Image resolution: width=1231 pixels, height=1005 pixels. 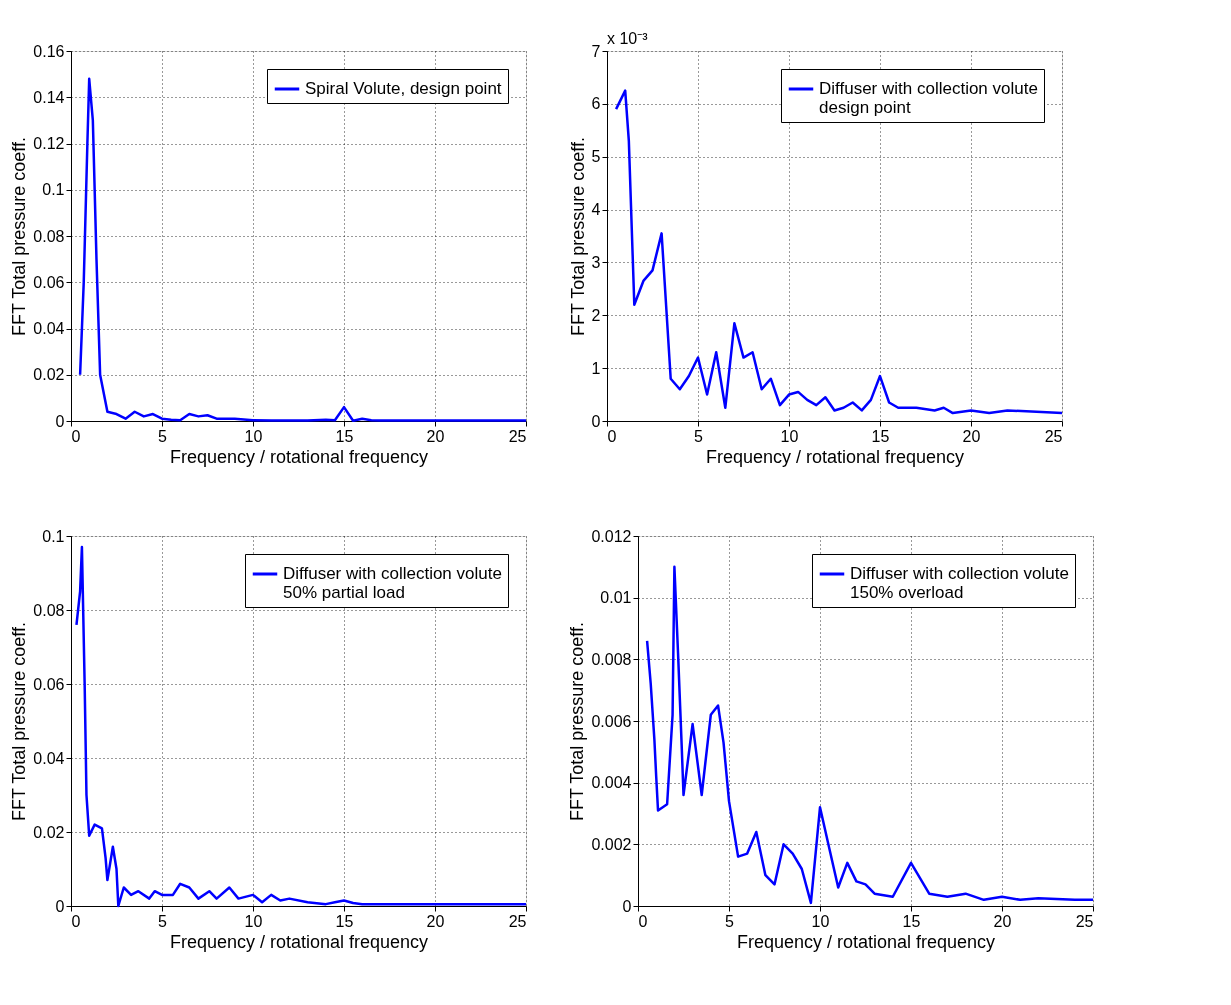 What do you see at coordinates (611, 536) in the screenshot?
I see `y-tick-label: 0.012` at bounding box center [611, 536].